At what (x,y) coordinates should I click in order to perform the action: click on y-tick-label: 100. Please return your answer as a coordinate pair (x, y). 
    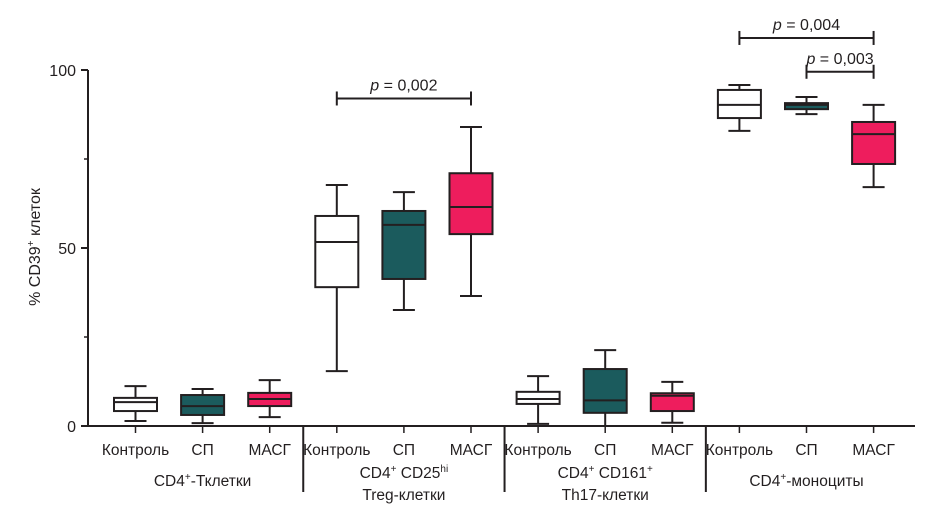
    Looking at the image, I should click on (62, 71).